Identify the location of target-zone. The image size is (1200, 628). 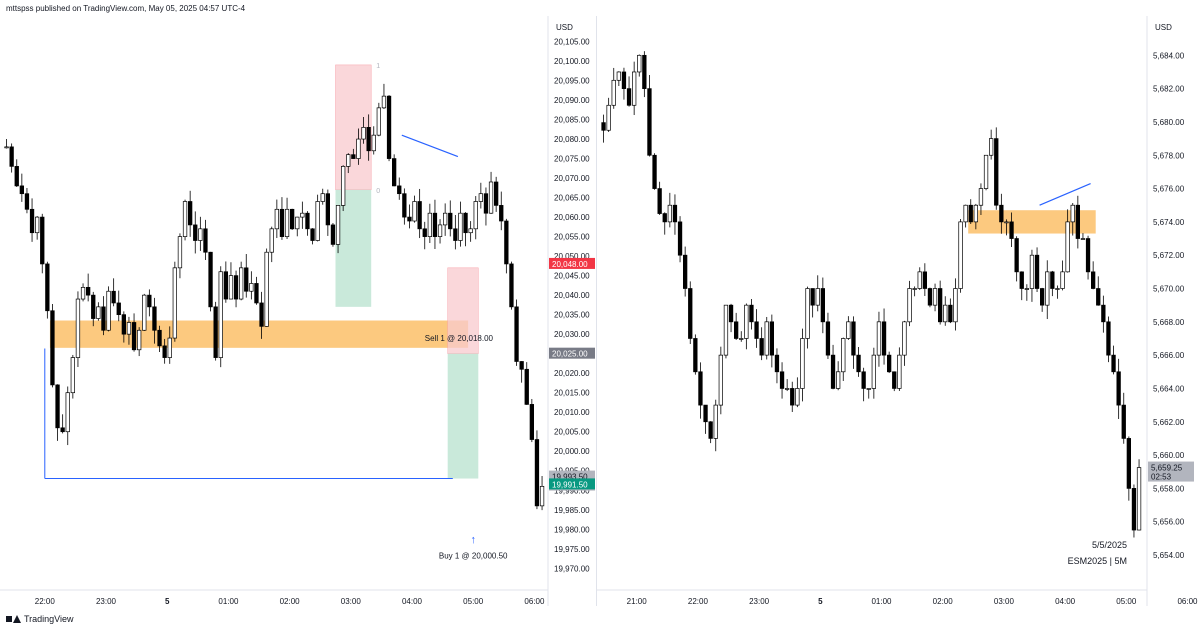
(463, 416).